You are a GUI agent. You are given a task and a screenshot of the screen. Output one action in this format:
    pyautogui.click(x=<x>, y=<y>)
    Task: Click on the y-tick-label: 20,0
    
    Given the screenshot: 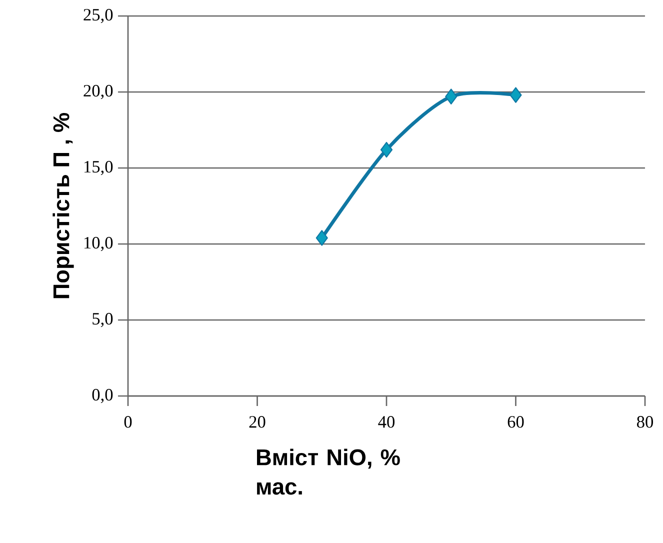 What is the action you would take?
    pyautogui.click(x=98, y=92)
    